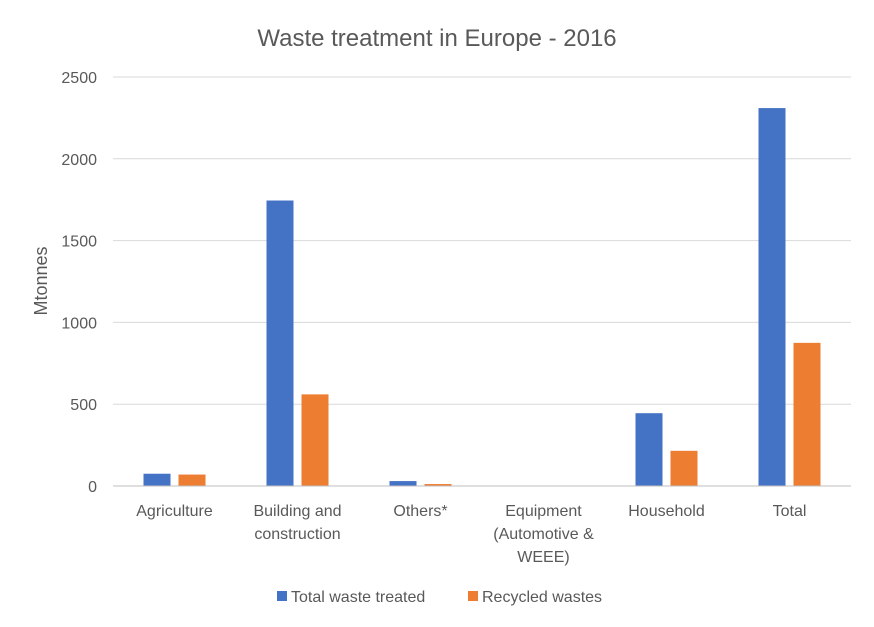 The height and width of the screenshot is (627, 874). What do you see at coordinates (790, 511) in the screenshot?
I see `x-category-label: Total` at bounding box center [790, 511].